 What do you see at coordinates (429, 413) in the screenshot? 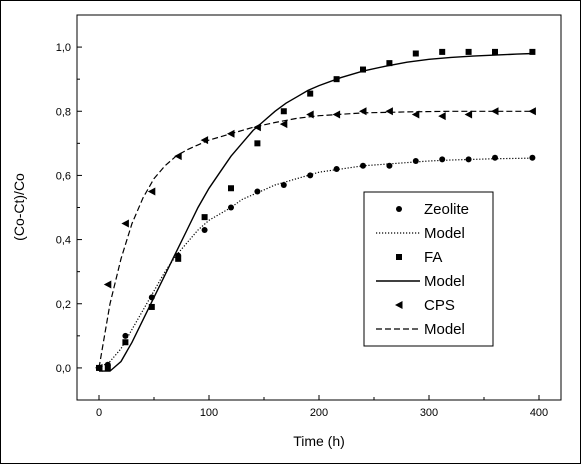
I see `x-tick-label: 300` at bounding box center [429, 413].